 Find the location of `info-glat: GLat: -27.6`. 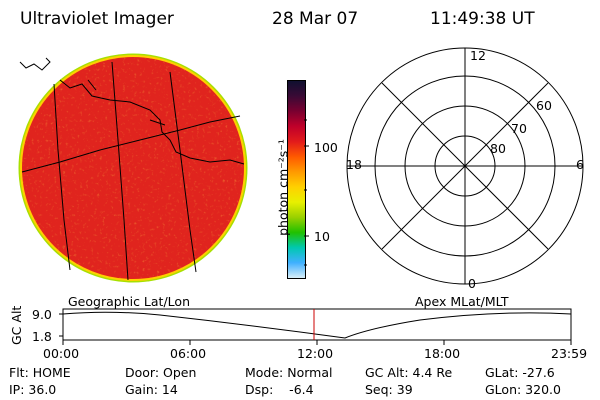

info-glat: GLat: -27.6 is located at coordinates (520, 372).